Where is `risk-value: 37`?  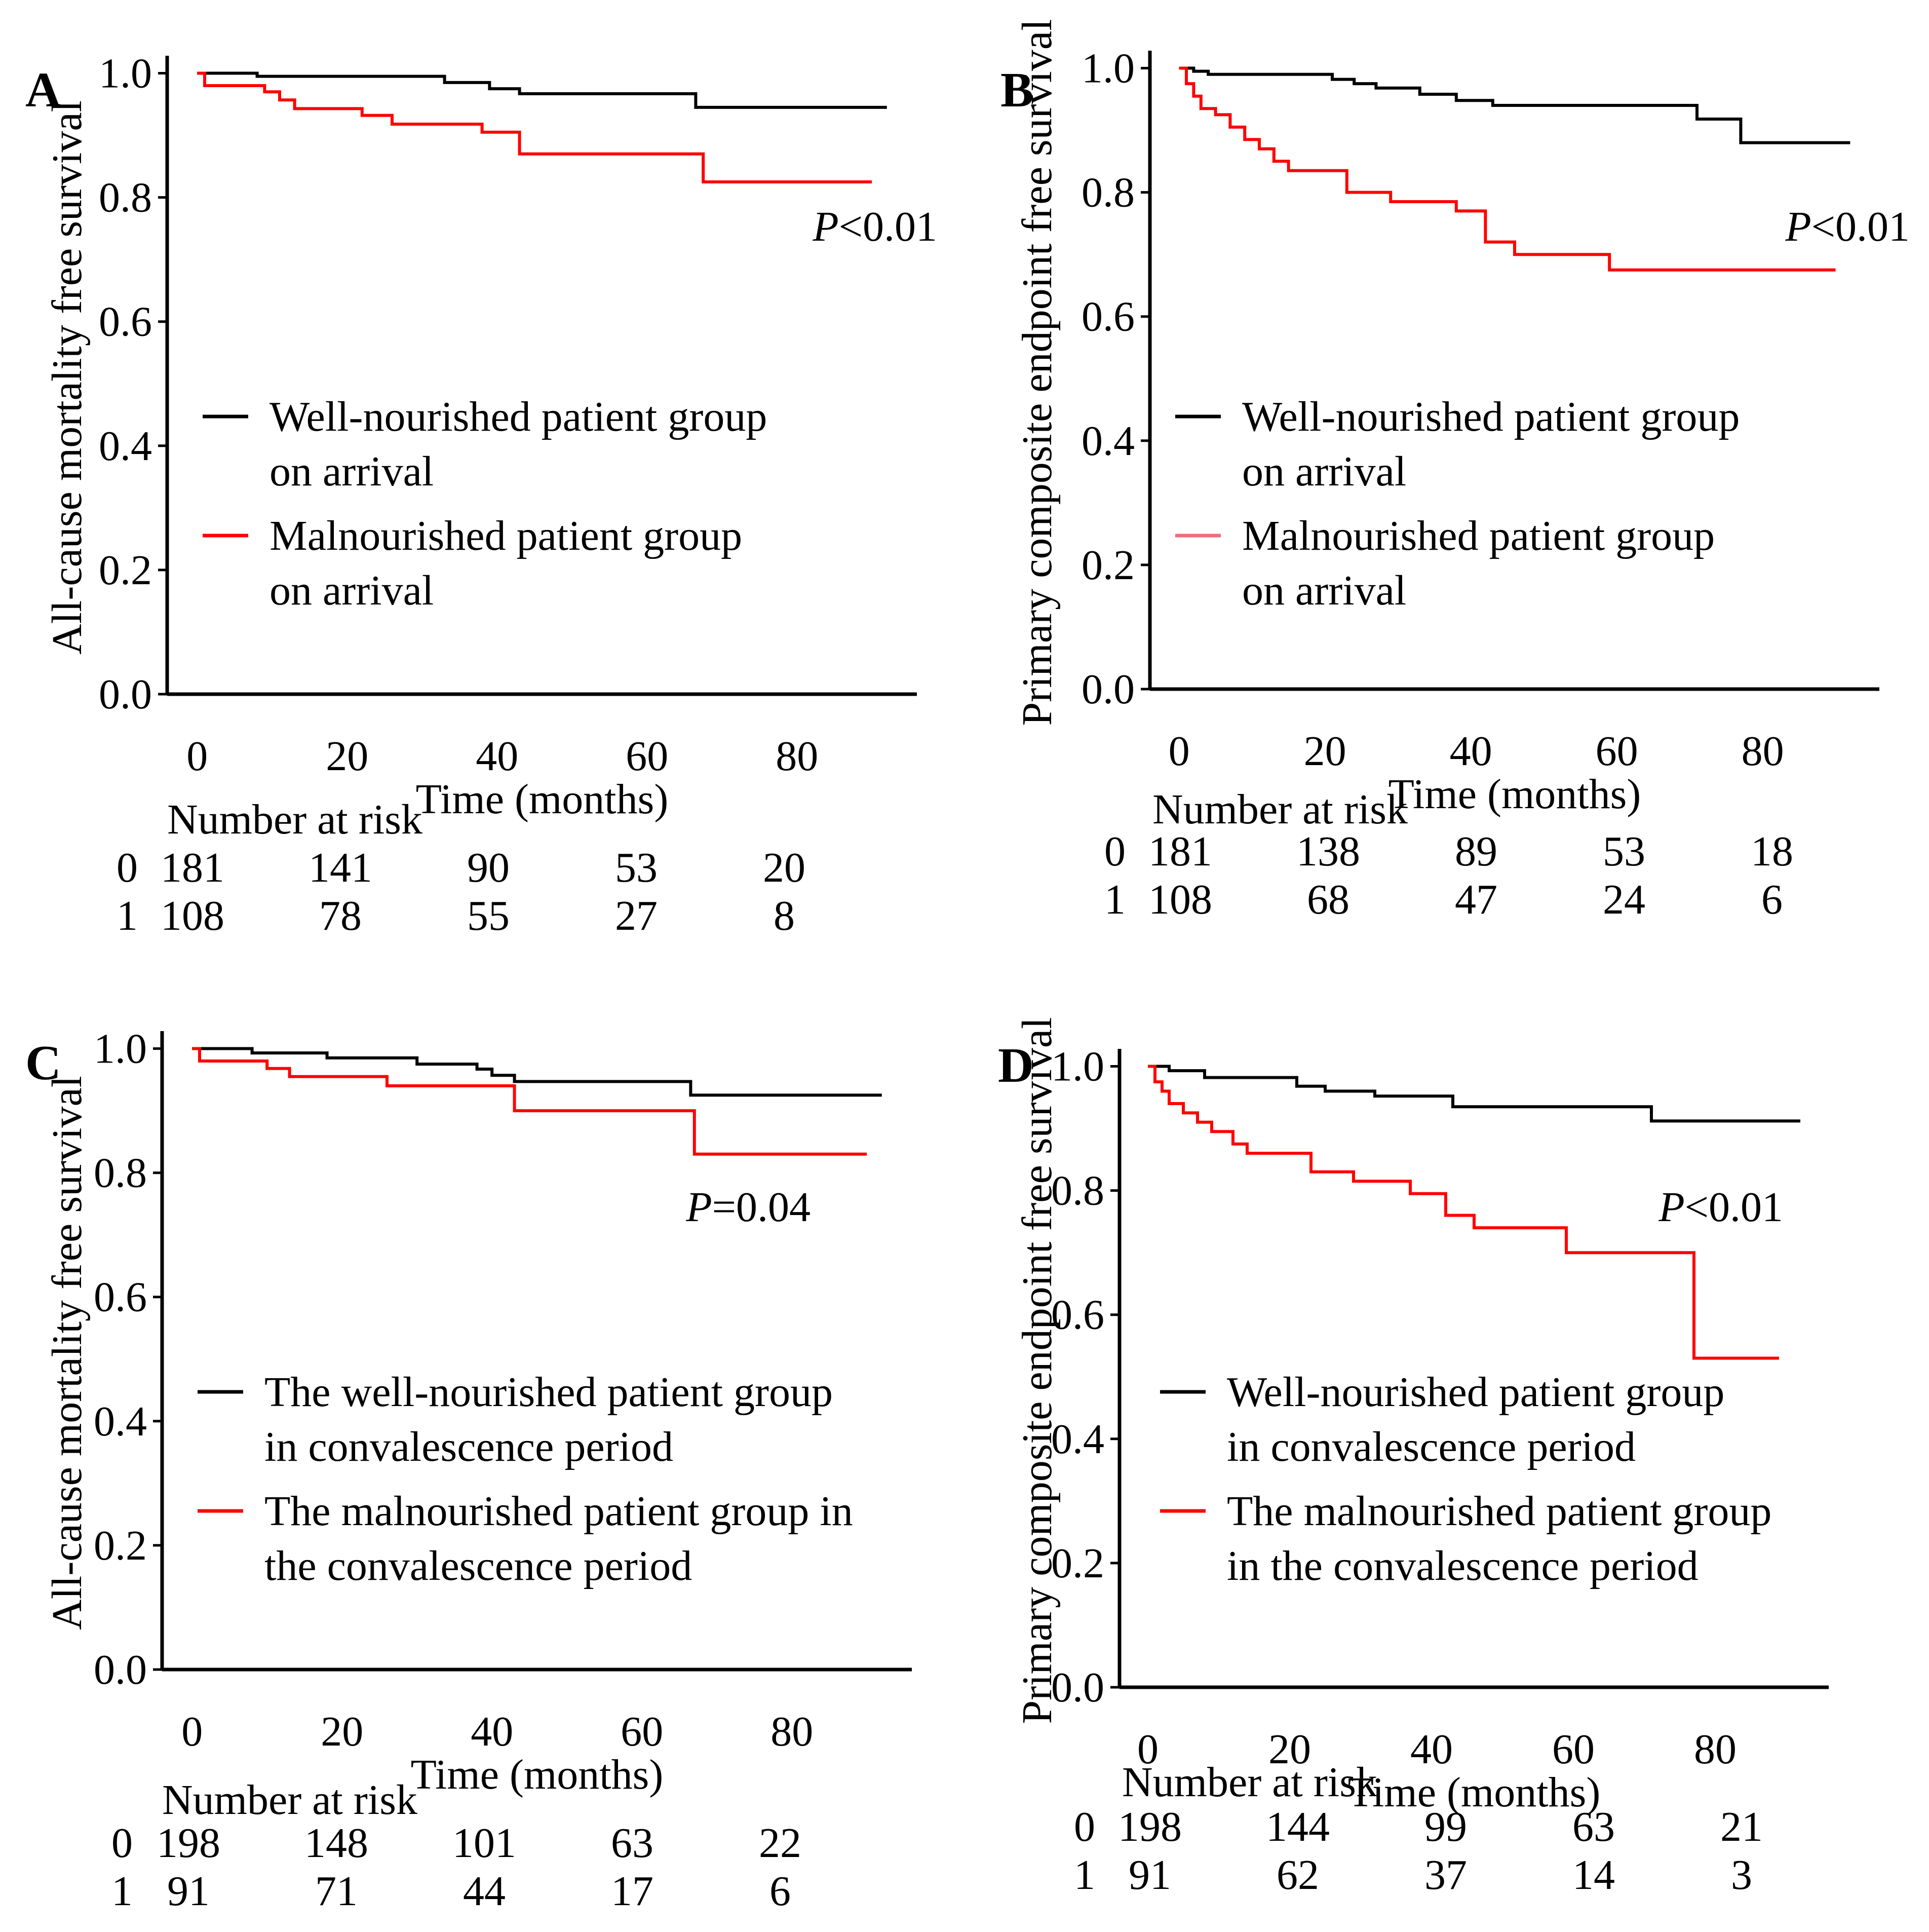 risk-value: 37 is located at coordinates (1445, 1875).